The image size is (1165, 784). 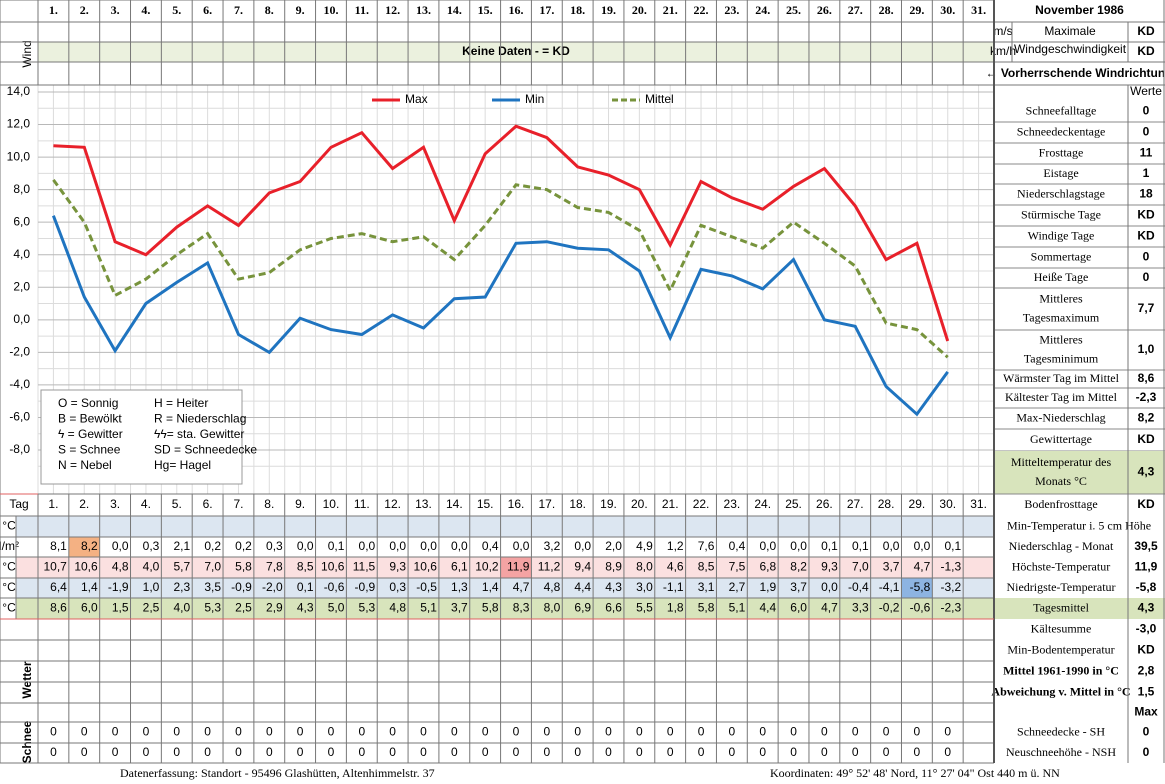 What do you see at coordinates (552, 608) in the screenshot?
I see `cell-value: 8,0` at bounding box center [552, 608].